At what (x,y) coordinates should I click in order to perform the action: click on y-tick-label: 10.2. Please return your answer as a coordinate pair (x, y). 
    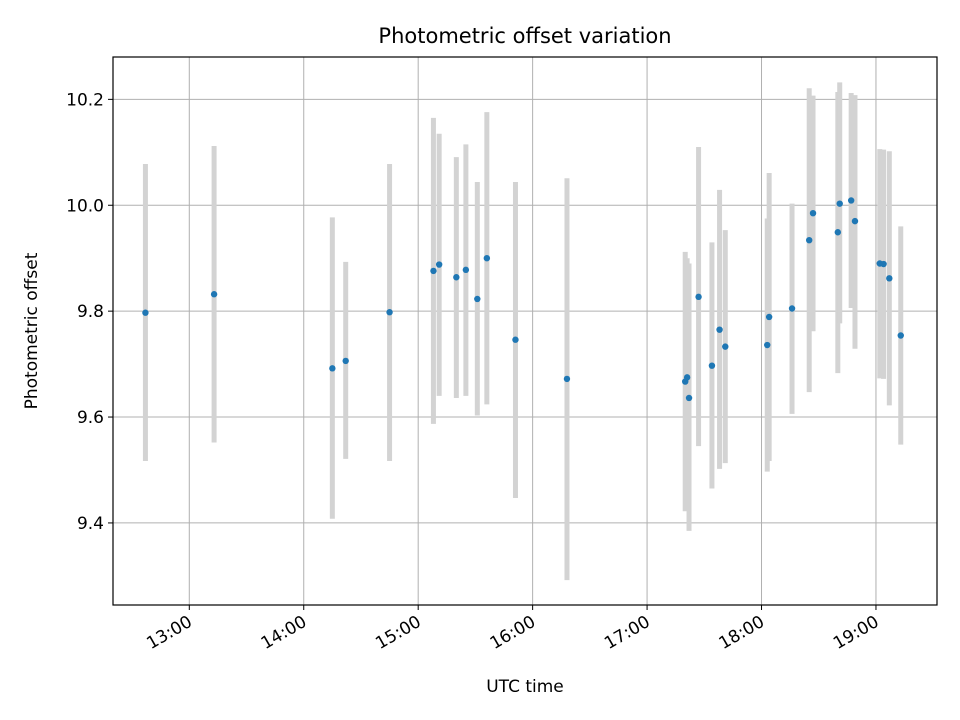
    Looking at the image, I should click on (85, 100).